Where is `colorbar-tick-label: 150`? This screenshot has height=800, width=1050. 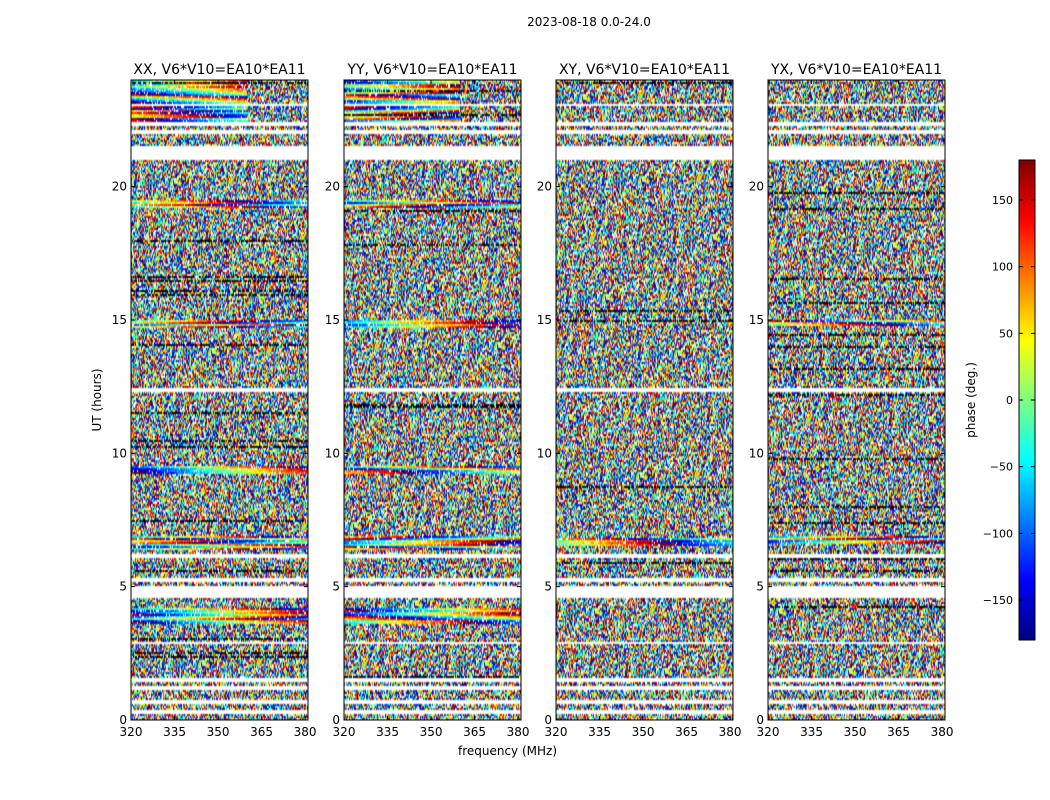
colorbar-tick-label: 150 is located at coordinates (1002, 200).